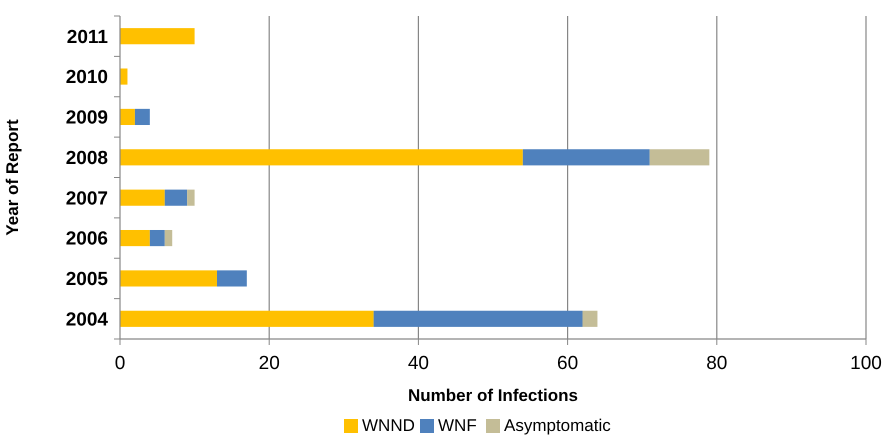  Describe the element at coordinates (493, 395) in the screenshot. I see `x-axis-title: Number of Infections` at that location.